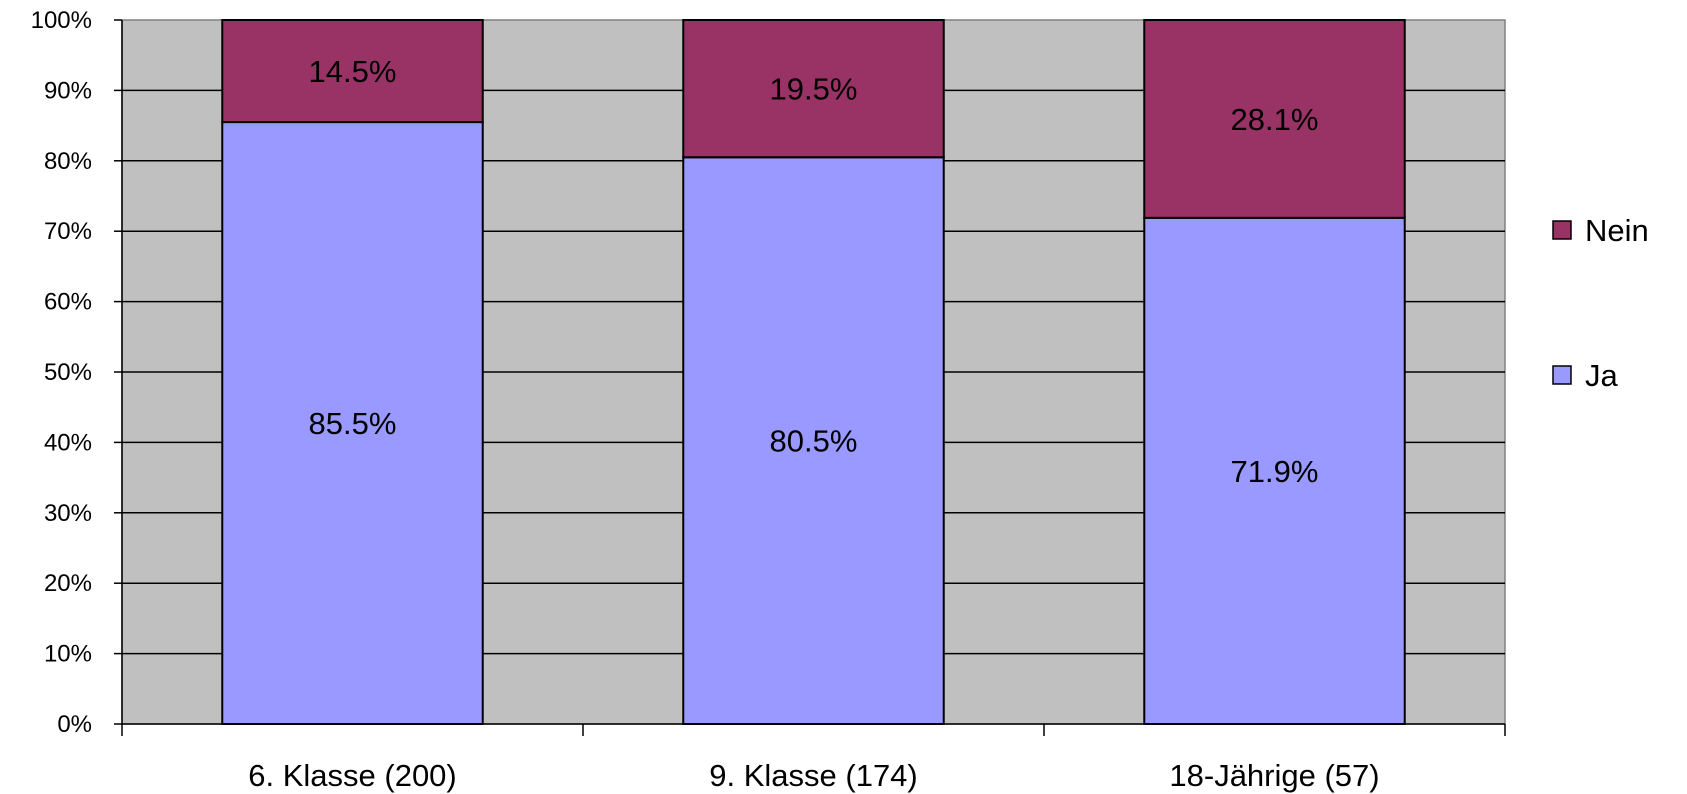 The image size is (1687, 794). Describe the element at coordinates (74, 724) in the screenshot. I see `y-tick-label: 0%` at that location.